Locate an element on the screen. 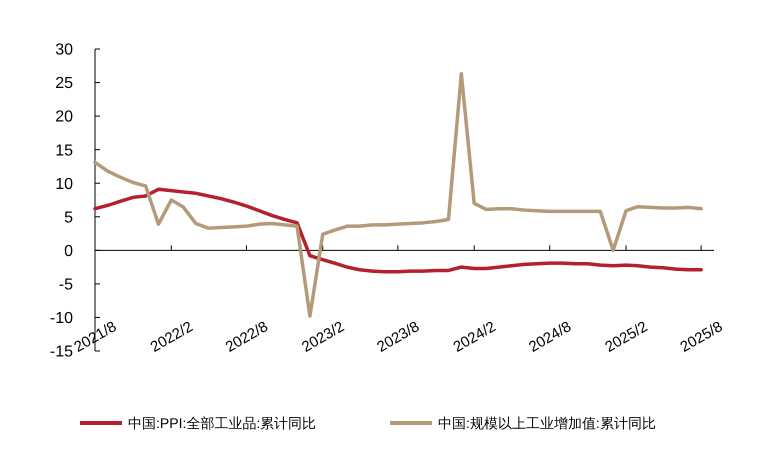  y-tick-label: -15 is located at coordinates (62, 352).